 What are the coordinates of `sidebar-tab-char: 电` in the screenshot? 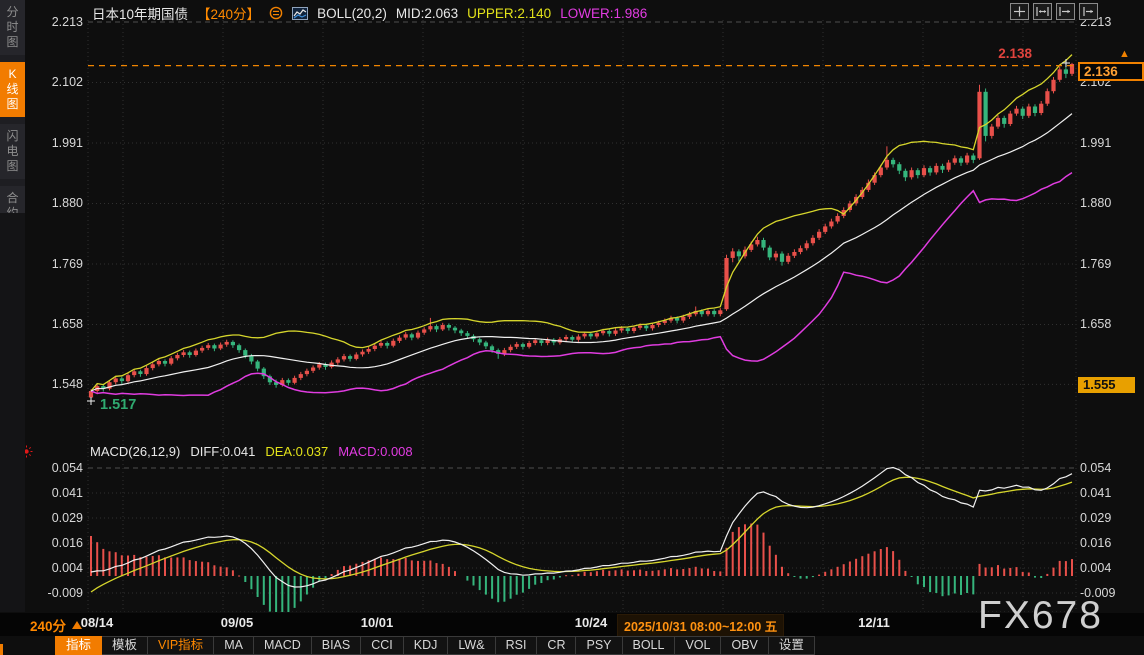 It's located at (12, 151).